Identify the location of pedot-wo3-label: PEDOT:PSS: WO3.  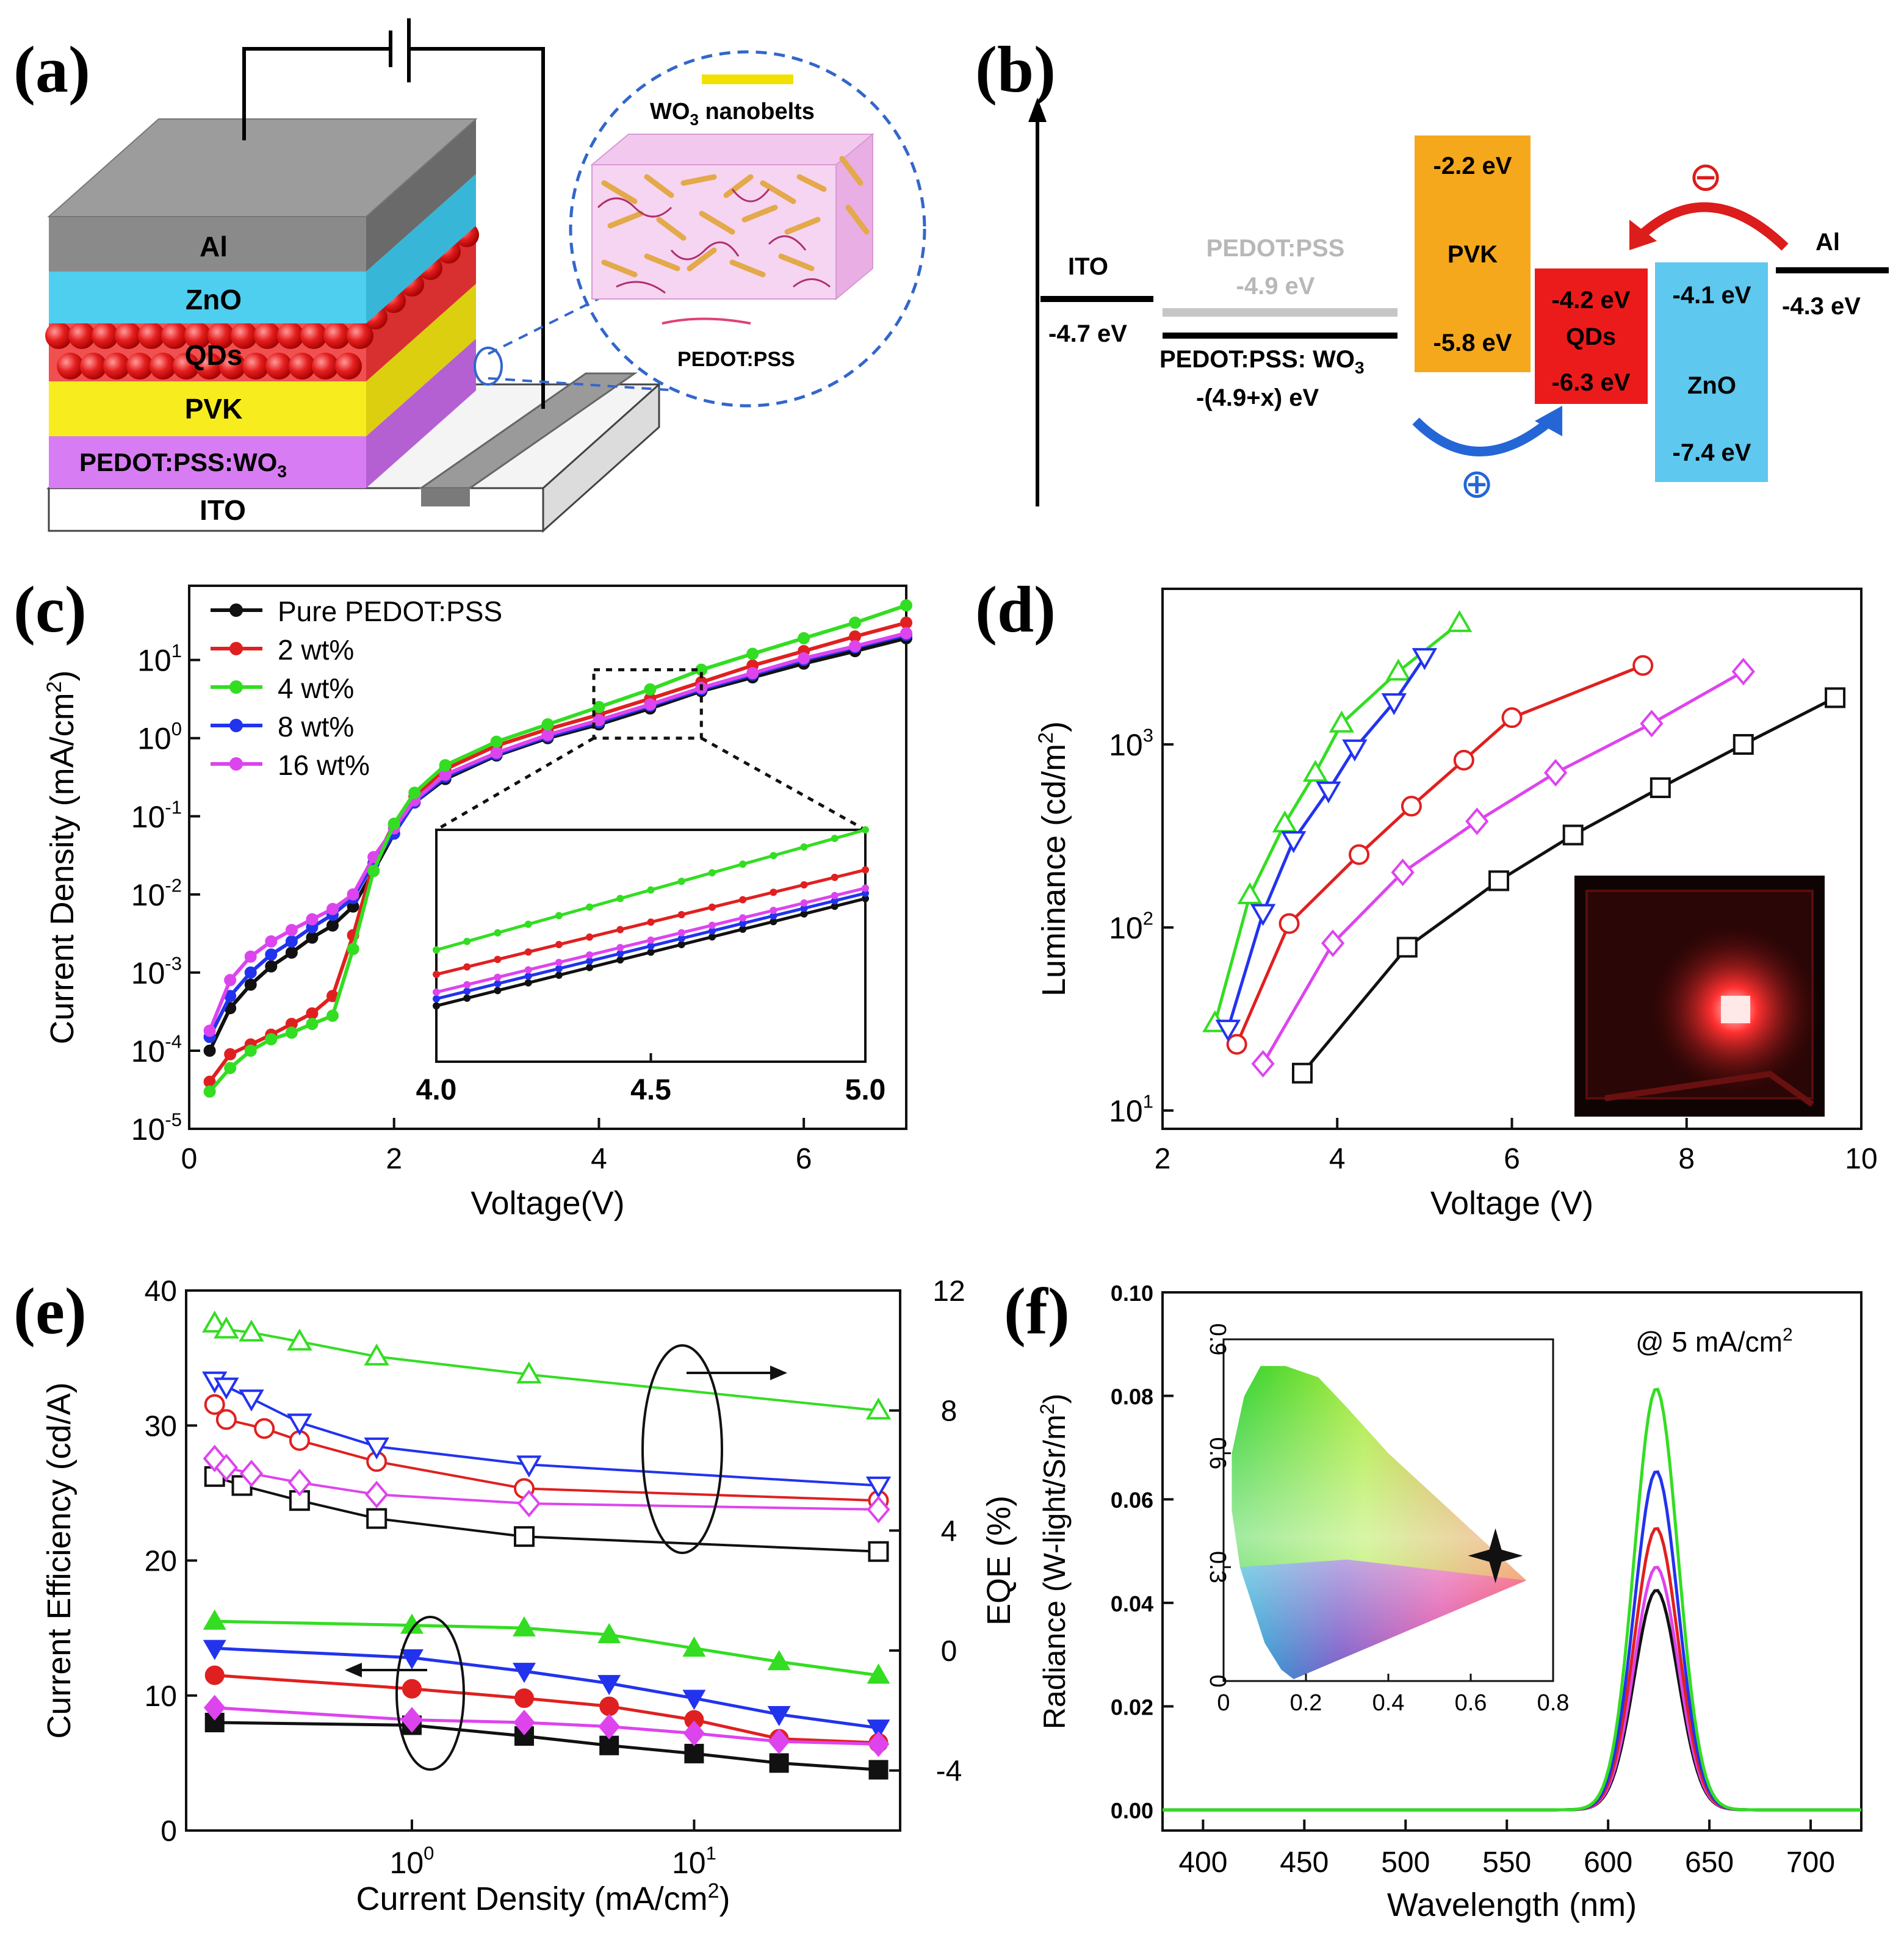
(1262, 361).